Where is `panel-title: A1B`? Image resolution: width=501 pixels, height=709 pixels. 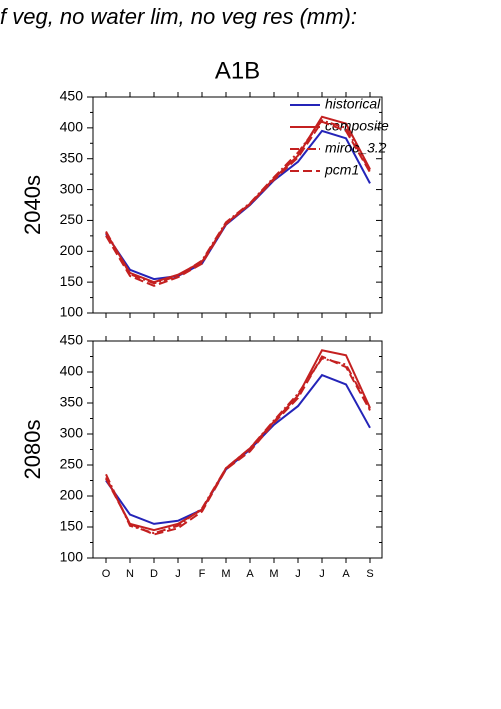 panel-title: A1B is located at coordinates (237, 70).